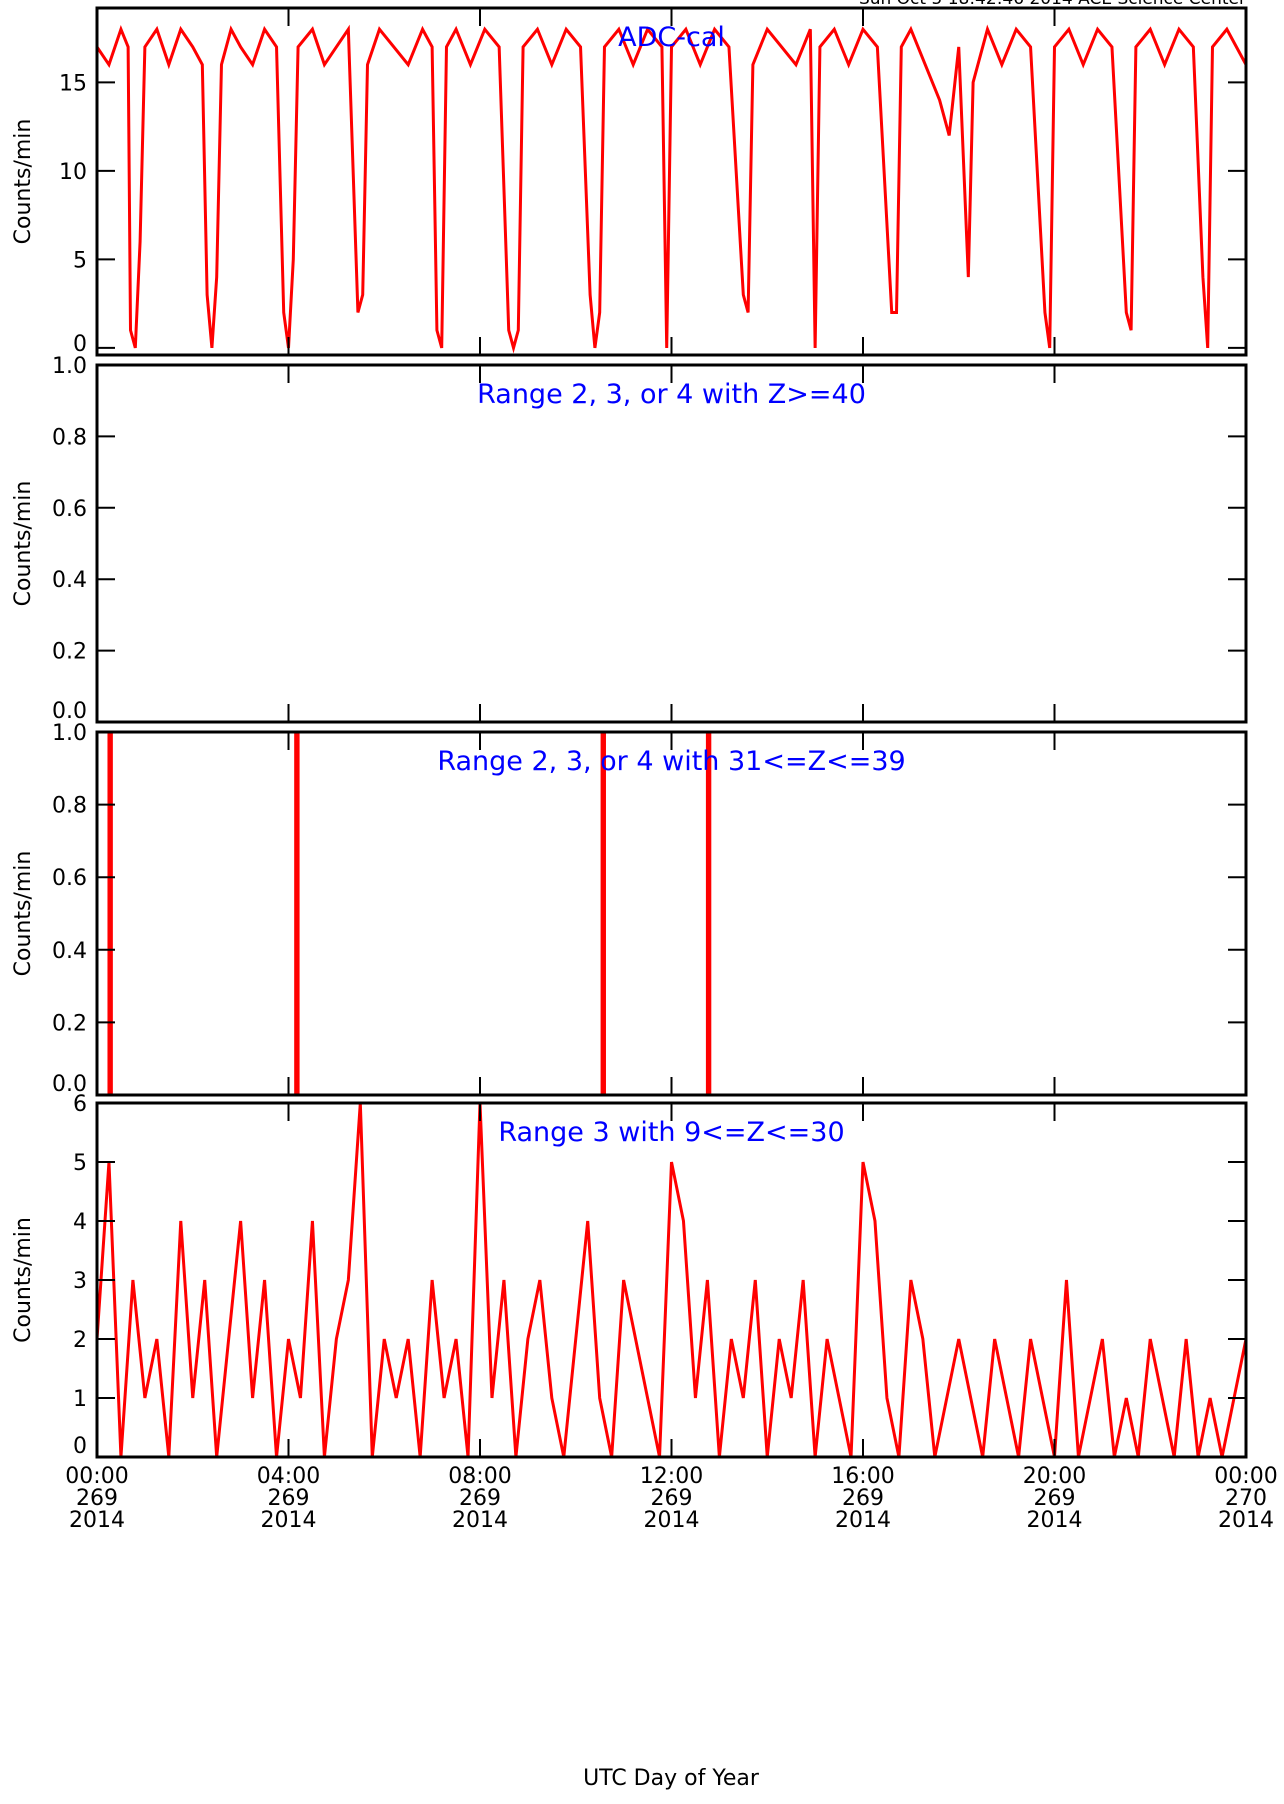 This screenshot has width=1284, height=1804. Describe the element at coordinates (80, 1340) in the screenshot. I see `y-tick-label: 2` at that location.